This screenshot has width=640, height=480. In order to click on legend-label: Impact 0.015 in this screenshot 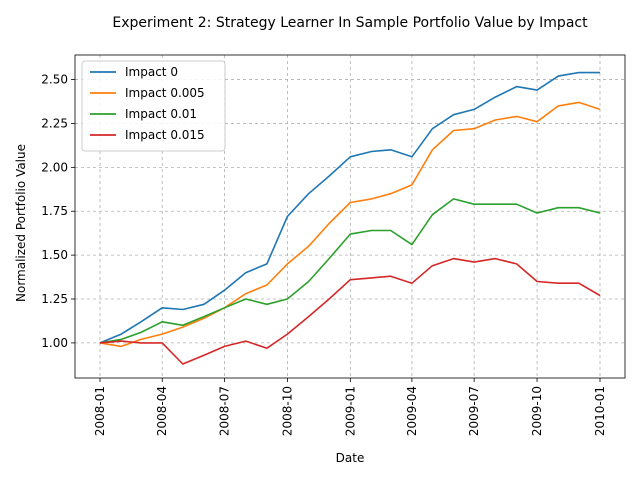, I will do `click(165, 135)`.